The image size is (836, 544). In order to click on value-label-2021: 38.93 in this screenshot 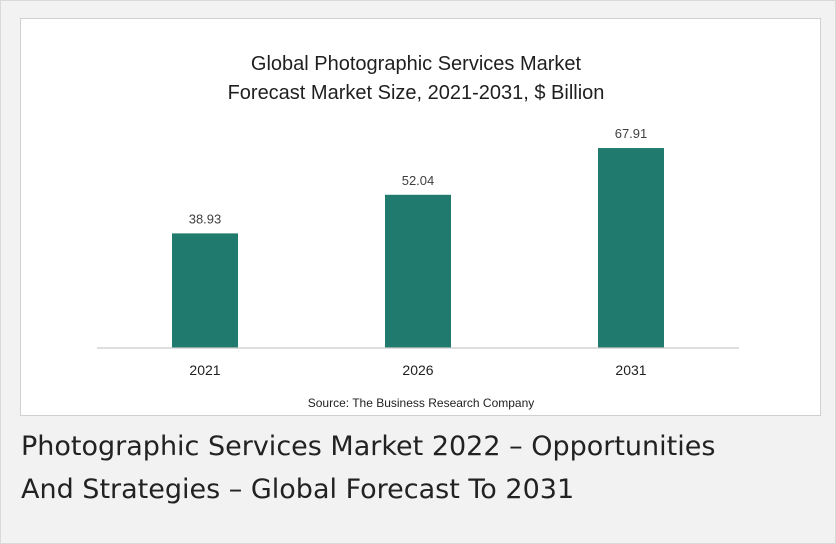, I will do `click(205, 218)`.